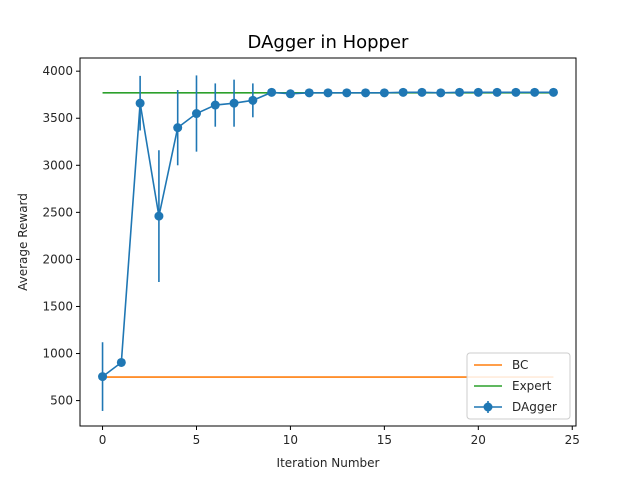  Describe the element at coordinates (57, 165) in the screenshot. I see `y-tick-label: 3000` at that location.